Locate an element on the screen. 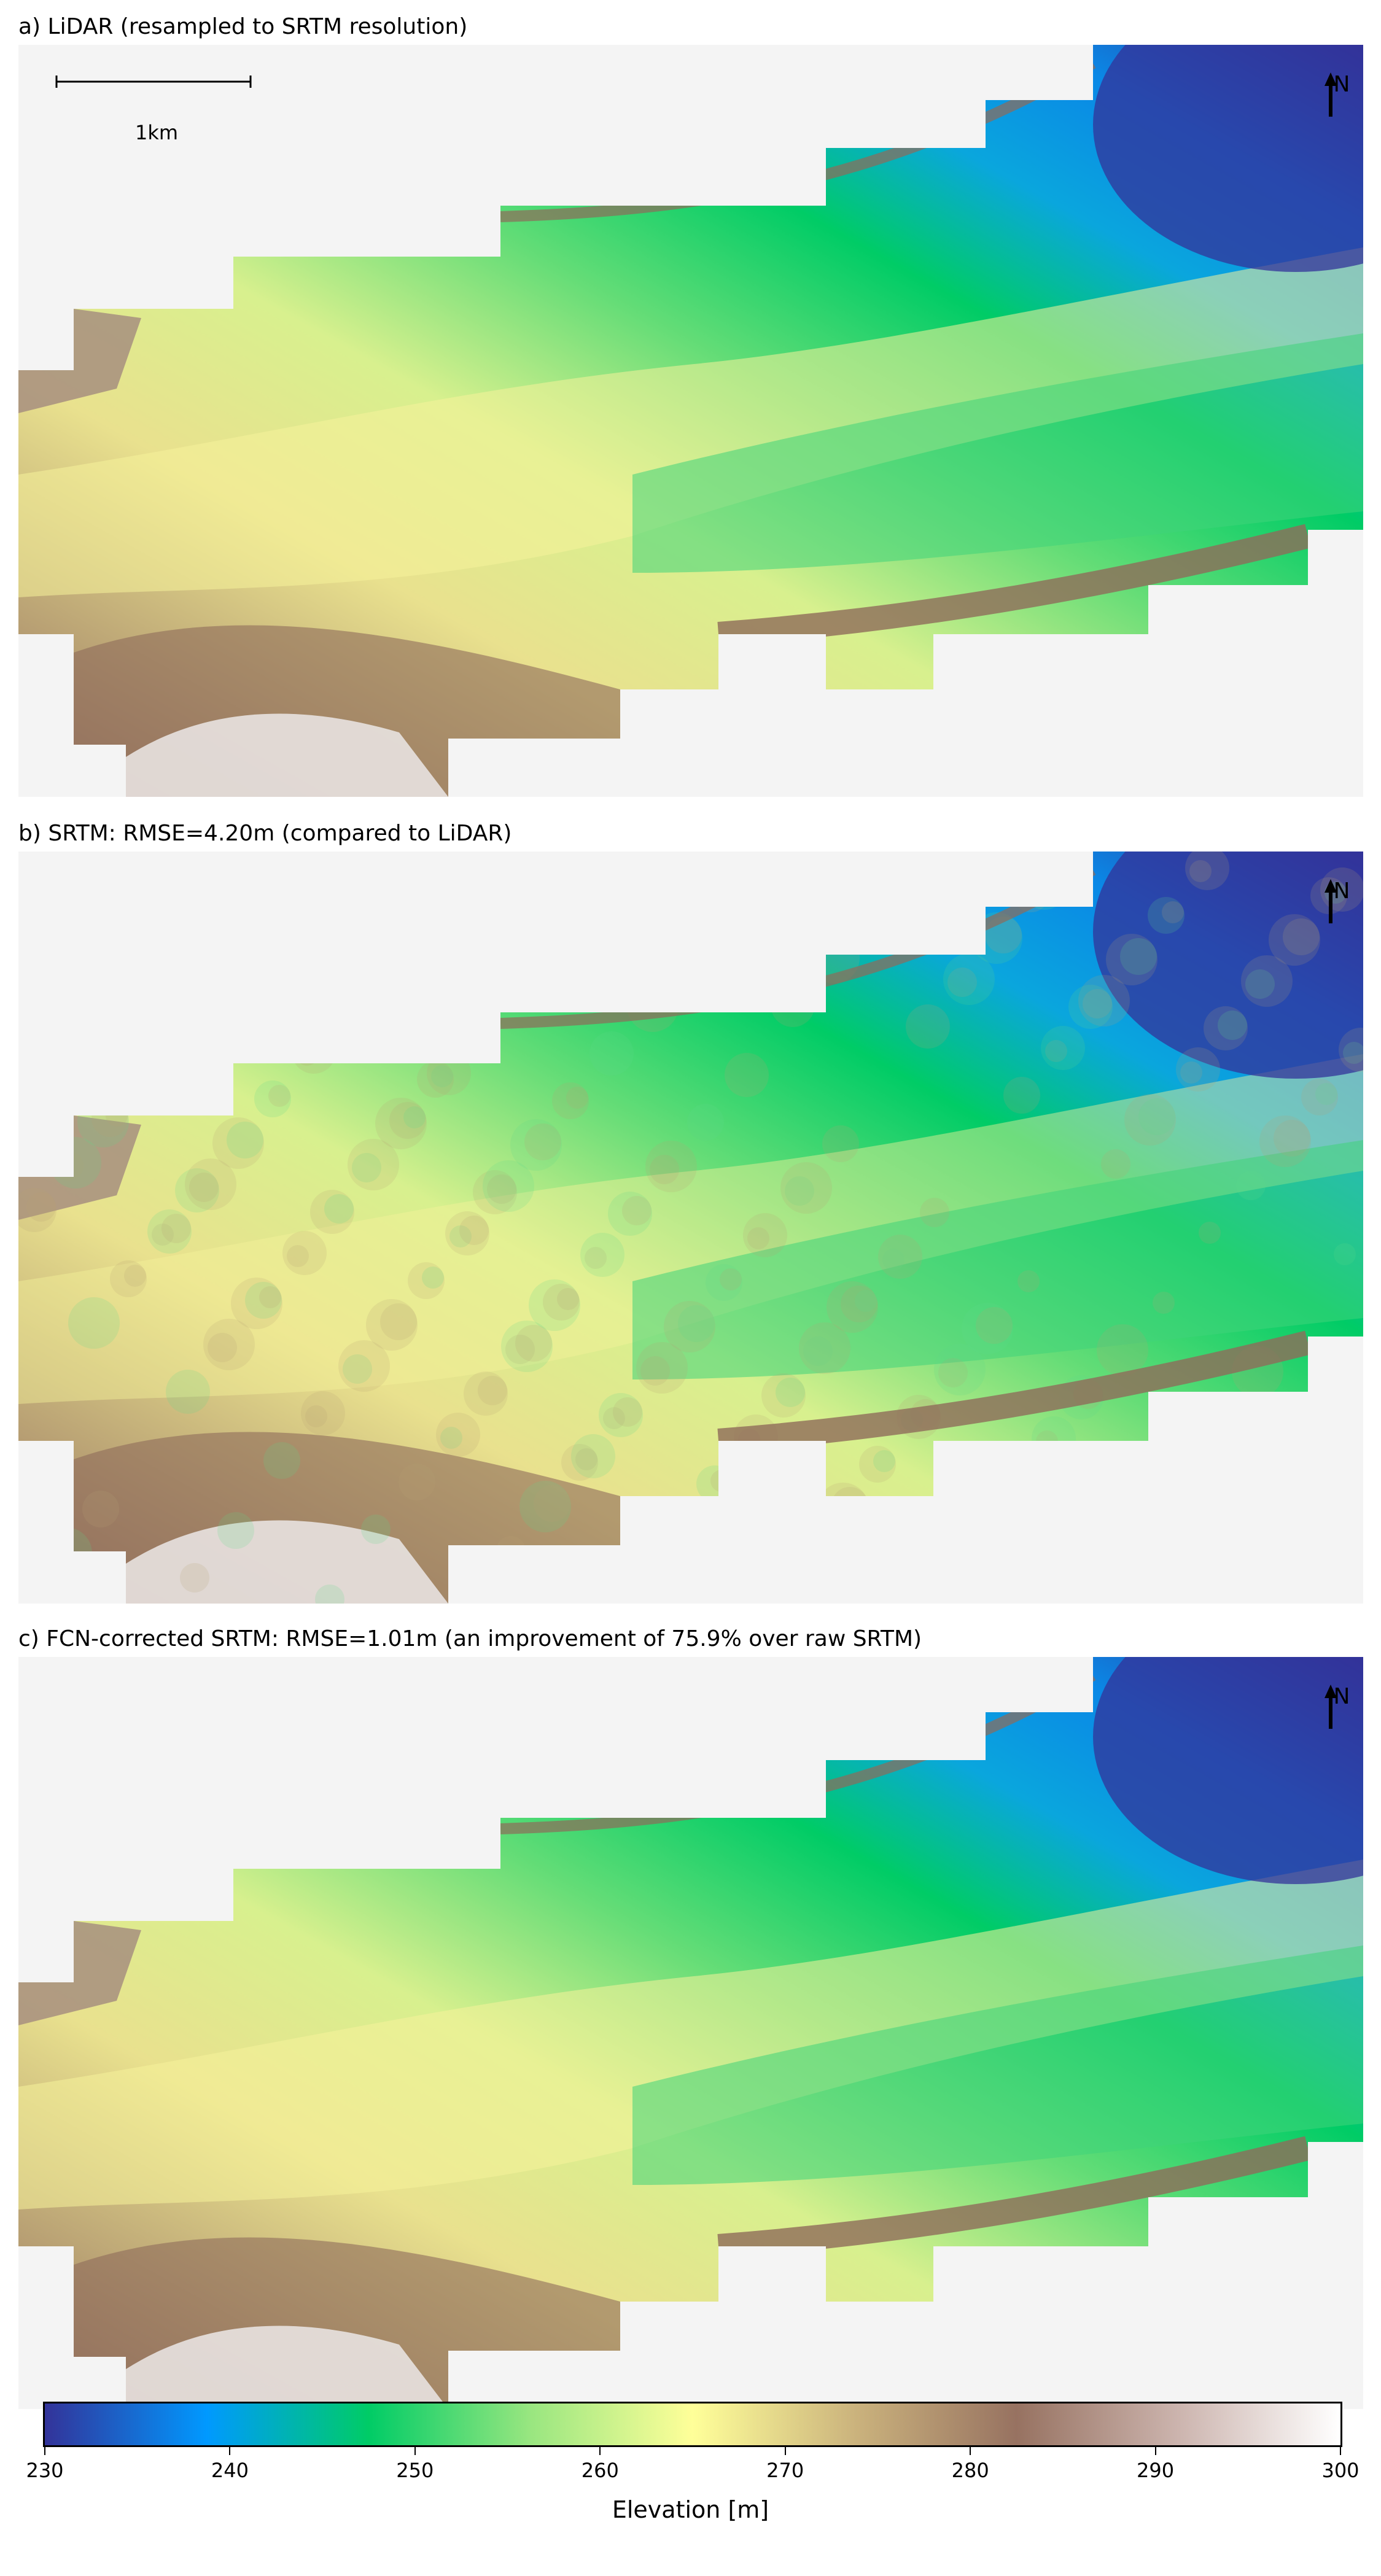 Image resolution: width=1381 pixels, height=2576 pixels. colorbar-tick-label: 250 is located at coordinates (415, 2470).